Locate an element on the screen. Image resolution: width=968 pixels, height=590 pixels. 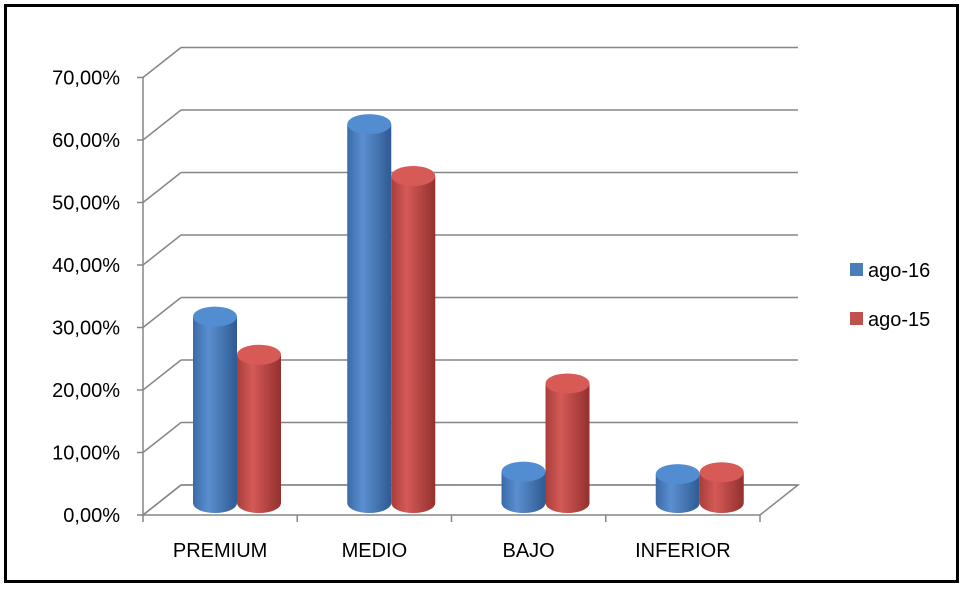
legend-label: ago-16 is located at coordinates (899, 271).